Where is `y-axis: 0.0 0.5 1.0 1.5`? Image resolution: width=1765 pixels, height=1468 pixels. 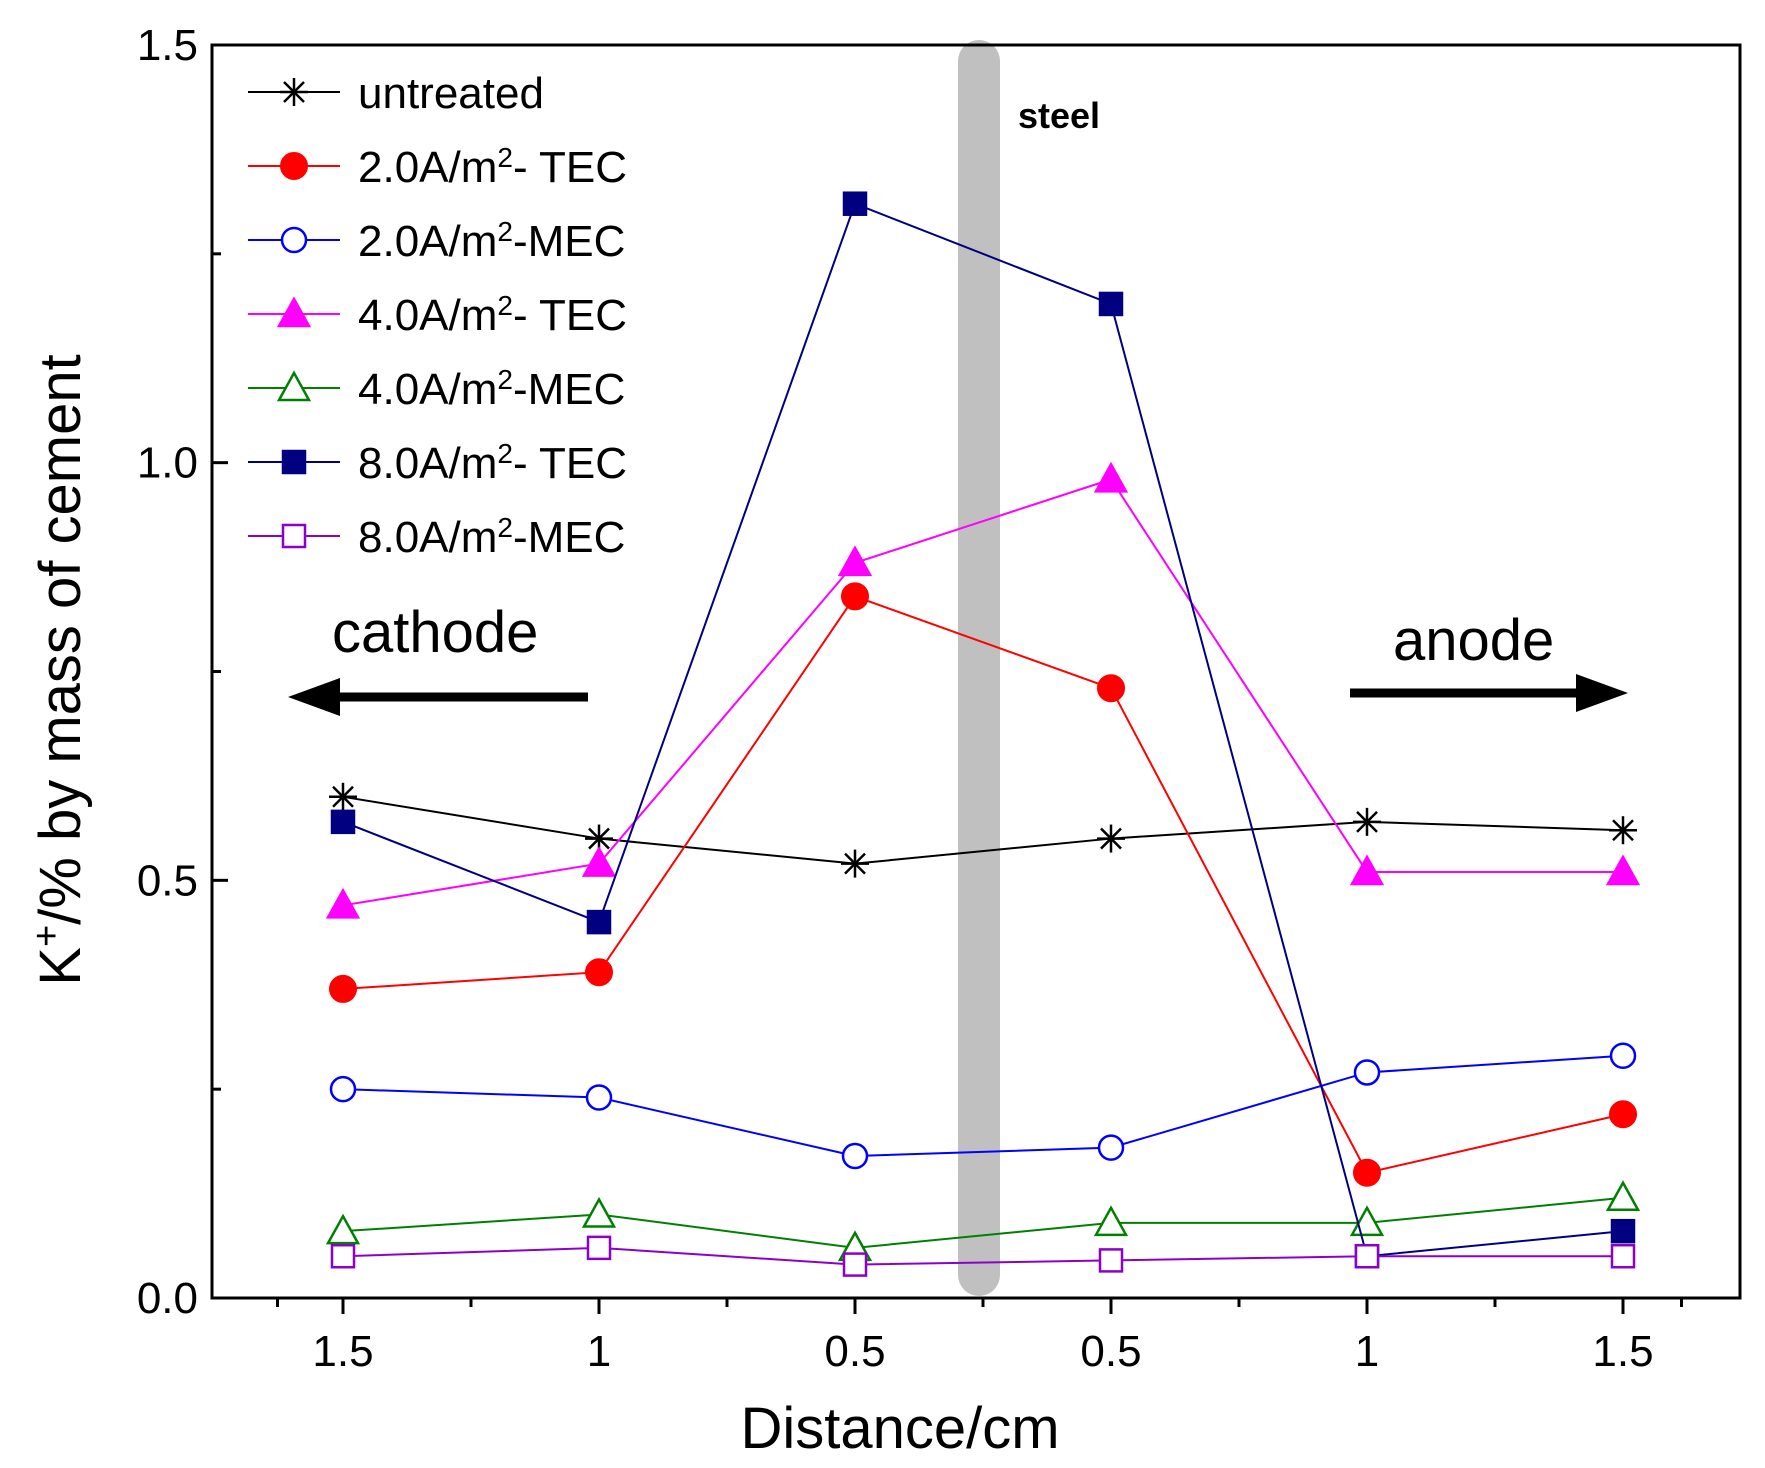 y-axis: 0.0 0.5 1.0 1.5 is located at coordinates (182, 672).